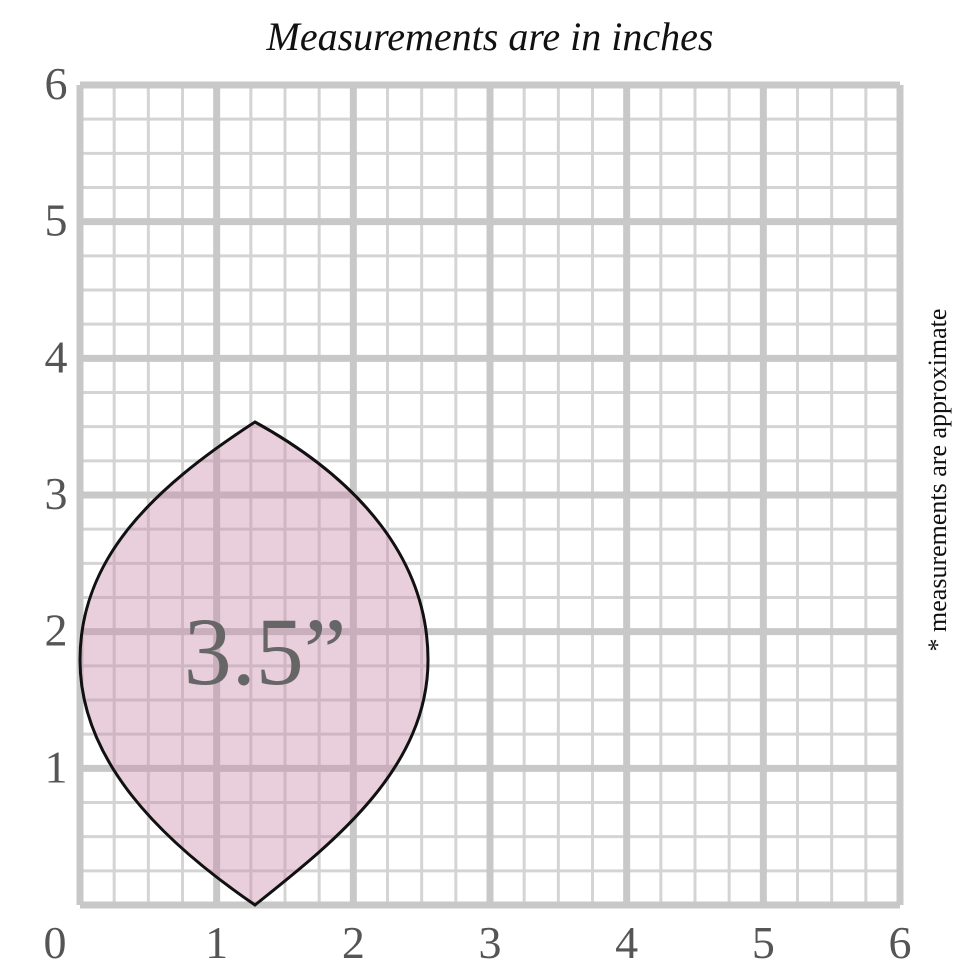  Describe the element at coordinates (56, 630) in the screenshot. I see `y-tick-label: 2` at that location.